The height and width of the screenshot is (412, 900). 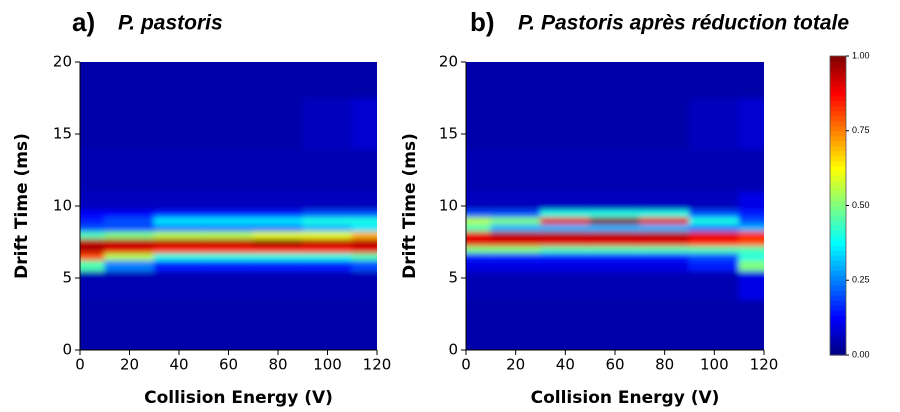 I want to click on x-tick-label: 80, so click(x=277, y=365).